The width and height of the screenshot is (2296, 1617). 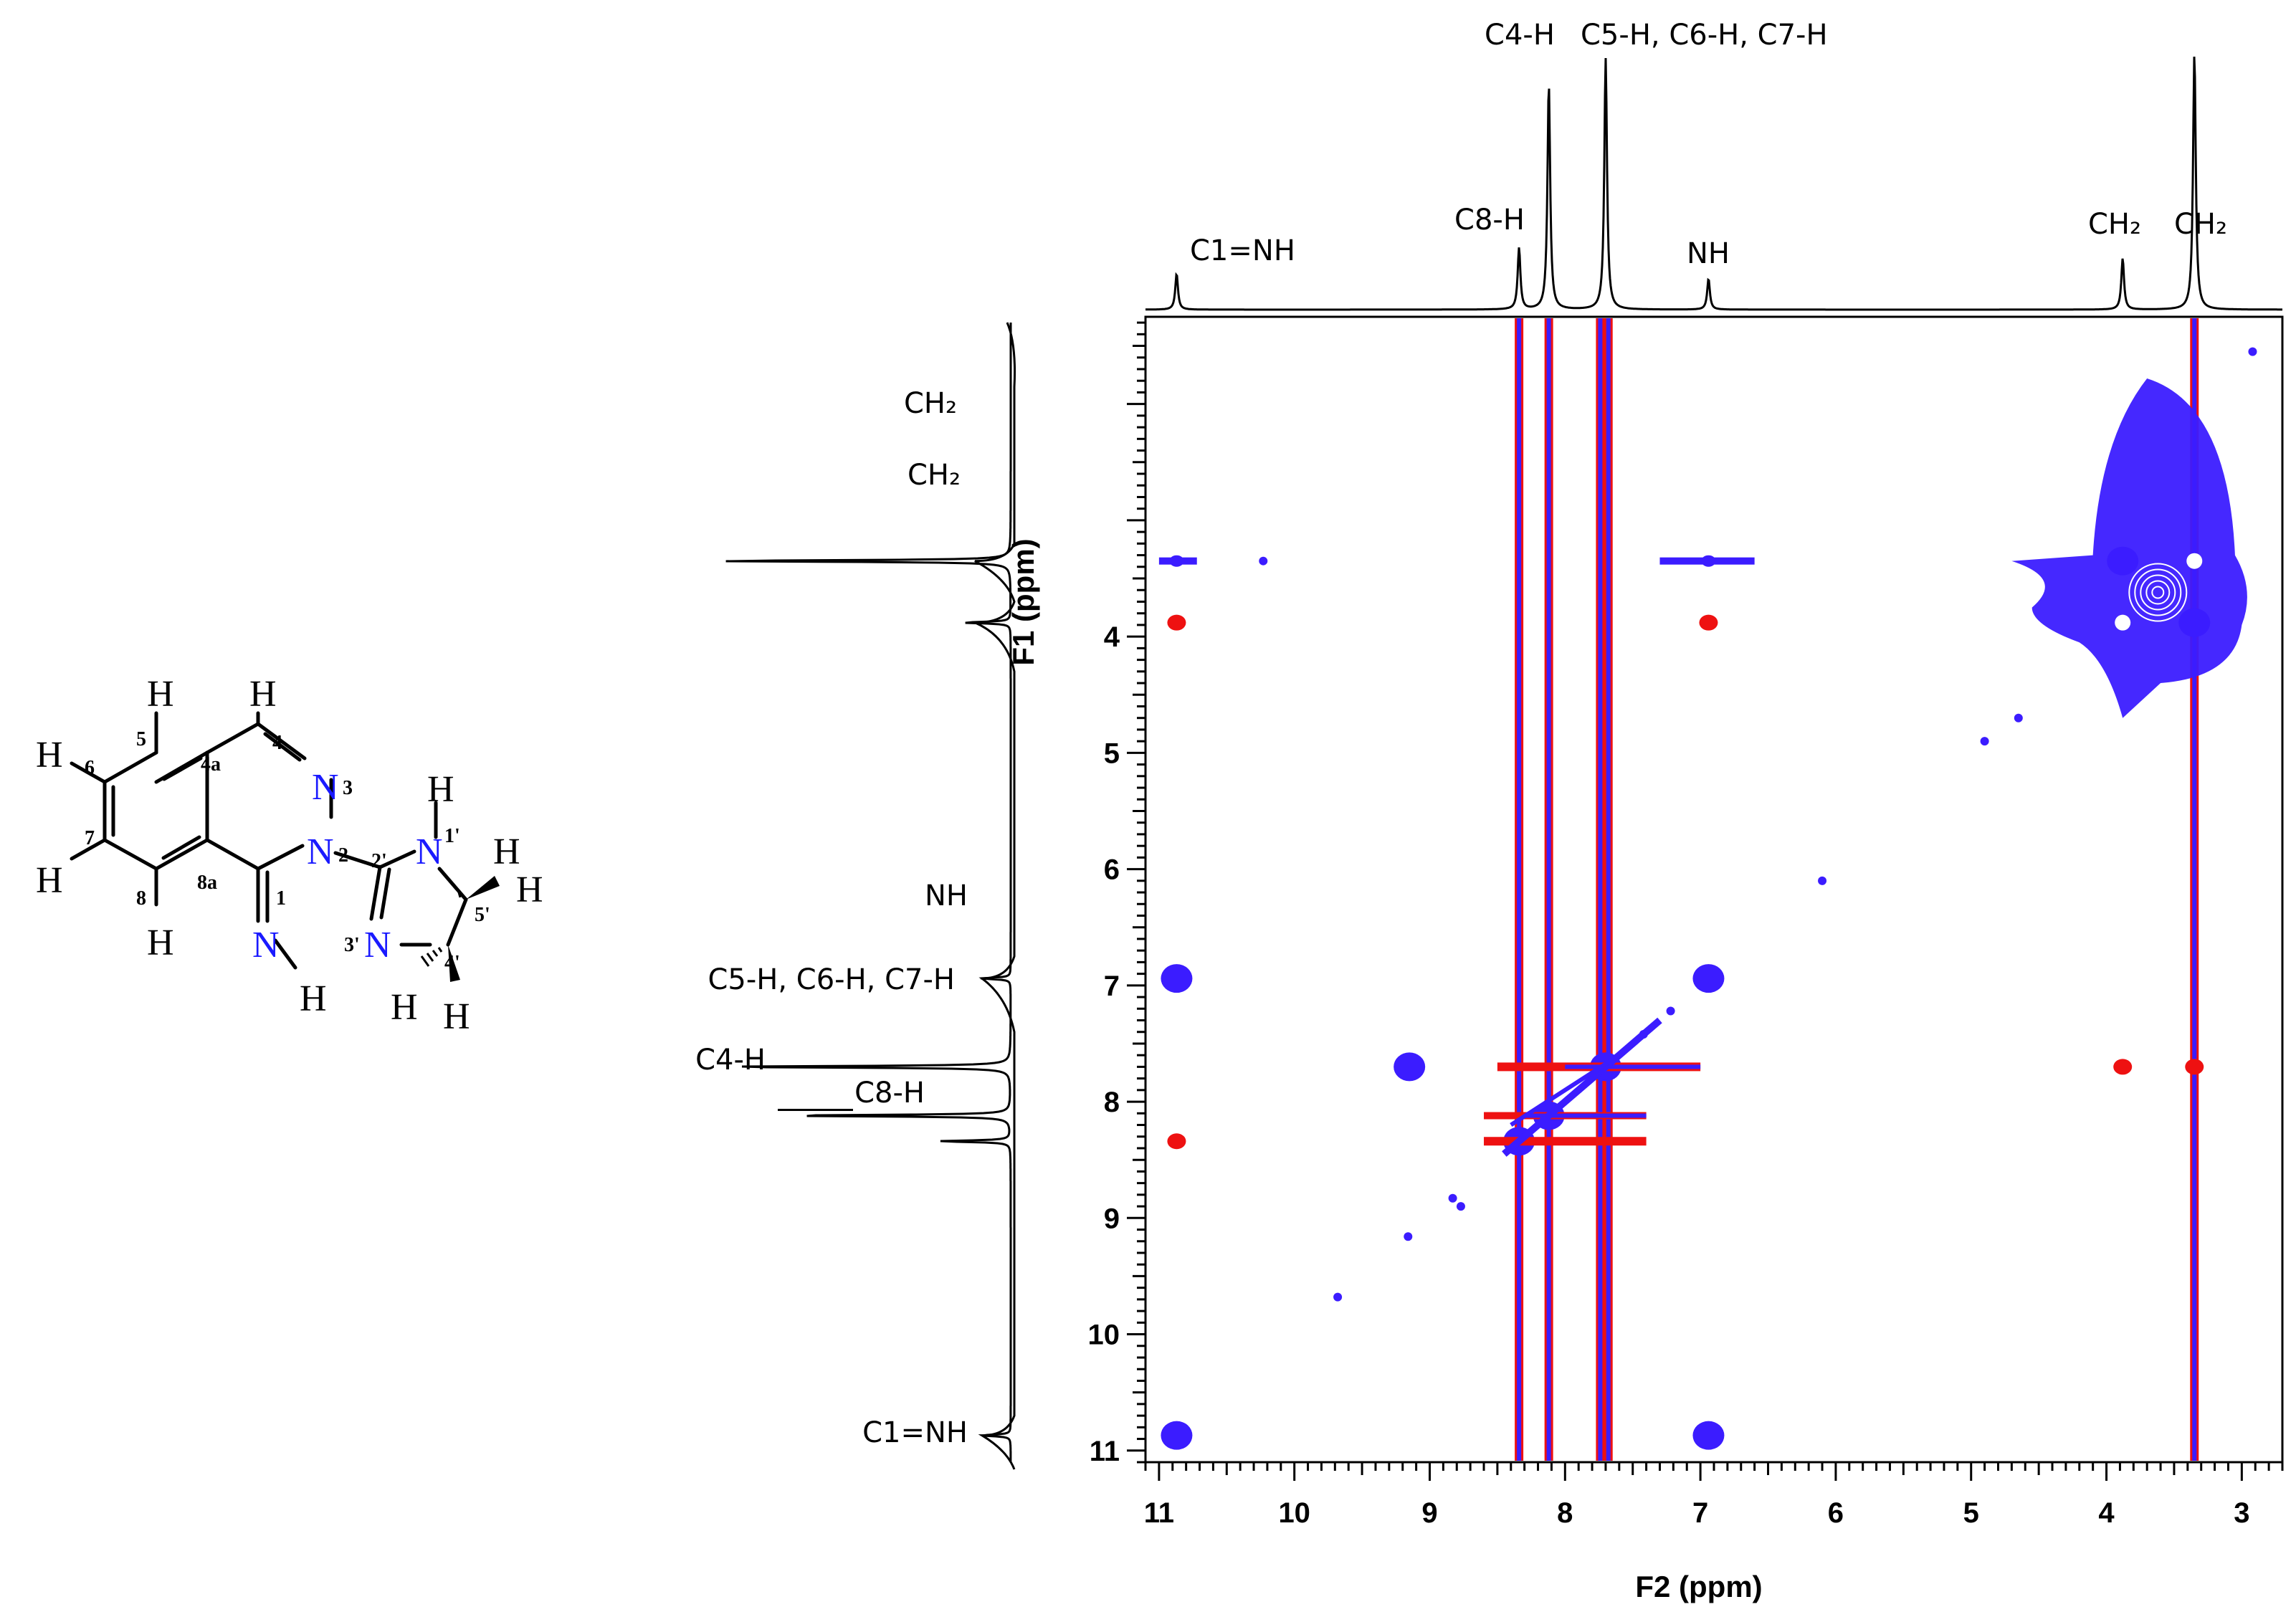 What do you see at coordinates (141, 898) in the screenshot?
I see `locant-8: 8` at bounding box center [141, 898].